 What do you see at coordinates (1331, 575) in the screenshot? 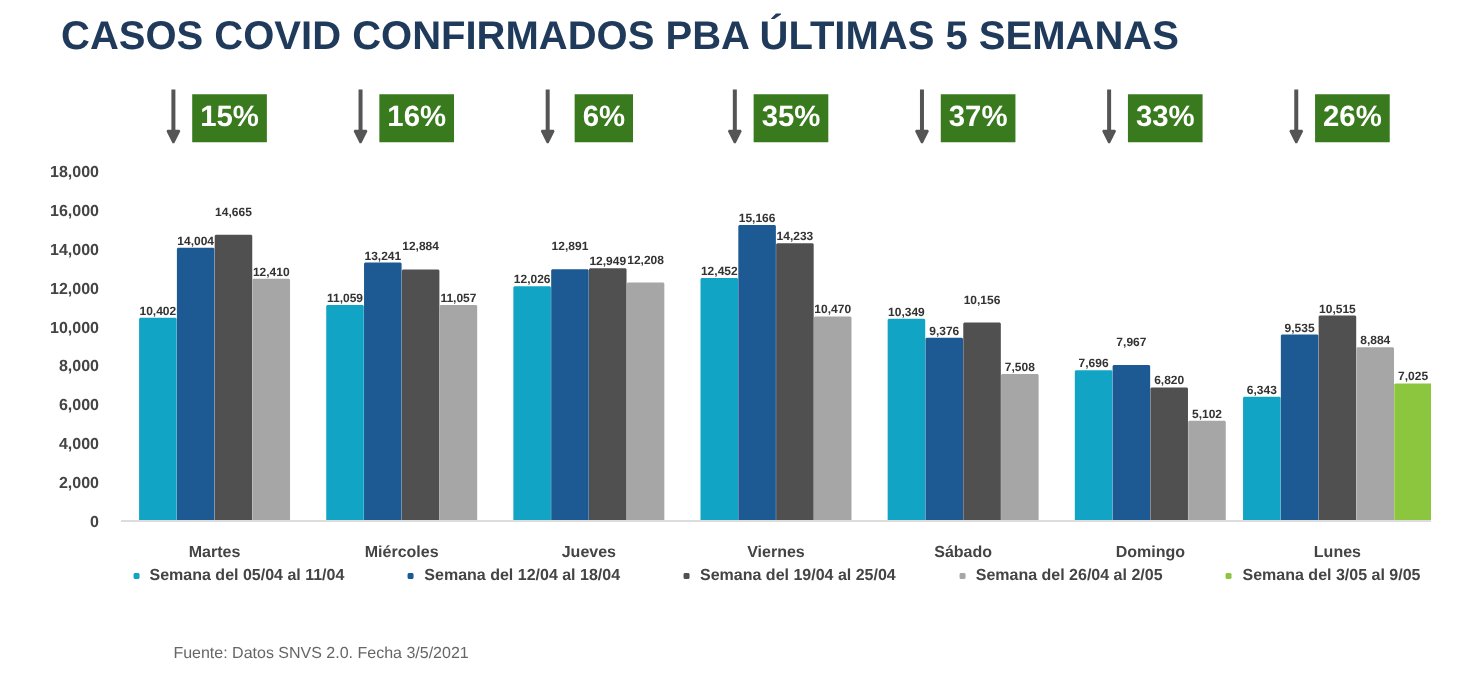
I see `legend-label: Semana del 3/05 al 9/05` at bounding box center [1331, 575].